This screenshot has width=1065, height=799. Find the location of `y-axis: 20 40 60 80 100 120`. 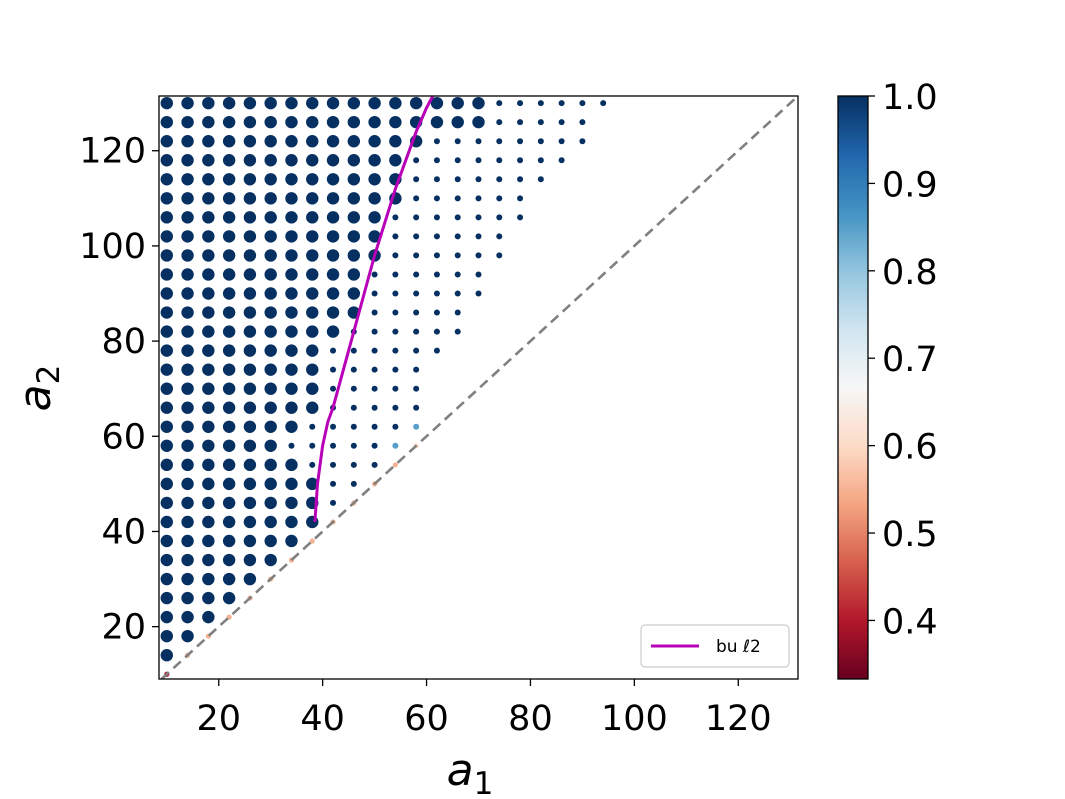

y-axis: 20 40 60 80 100 120 is located at coordinates (119, 390).